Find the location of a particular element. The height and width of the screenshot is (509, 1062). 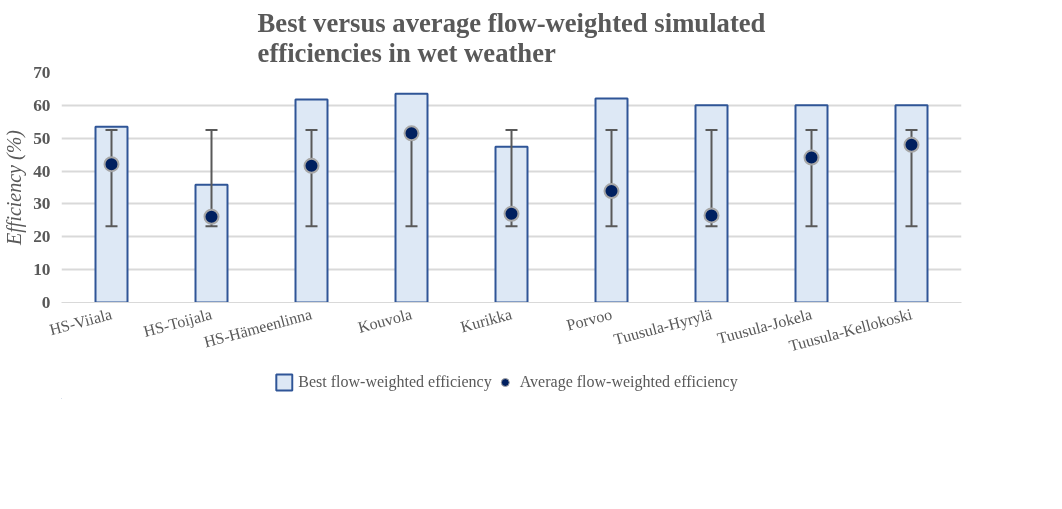

y-tick-label: 60 is located at coordinates (42, 105).